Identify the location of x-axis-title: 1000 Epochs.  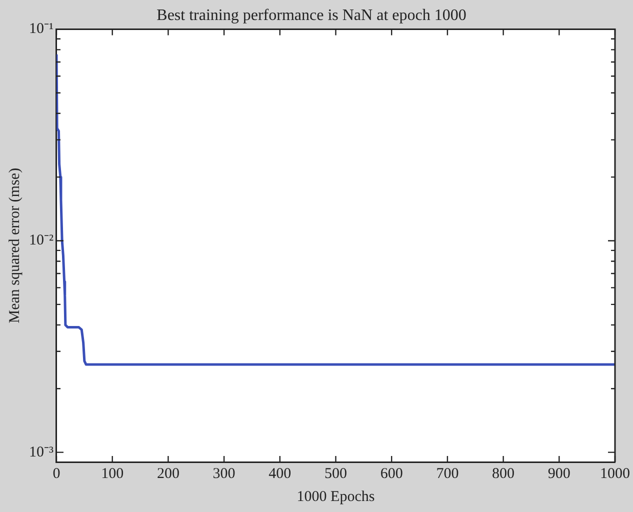
(335, 496).